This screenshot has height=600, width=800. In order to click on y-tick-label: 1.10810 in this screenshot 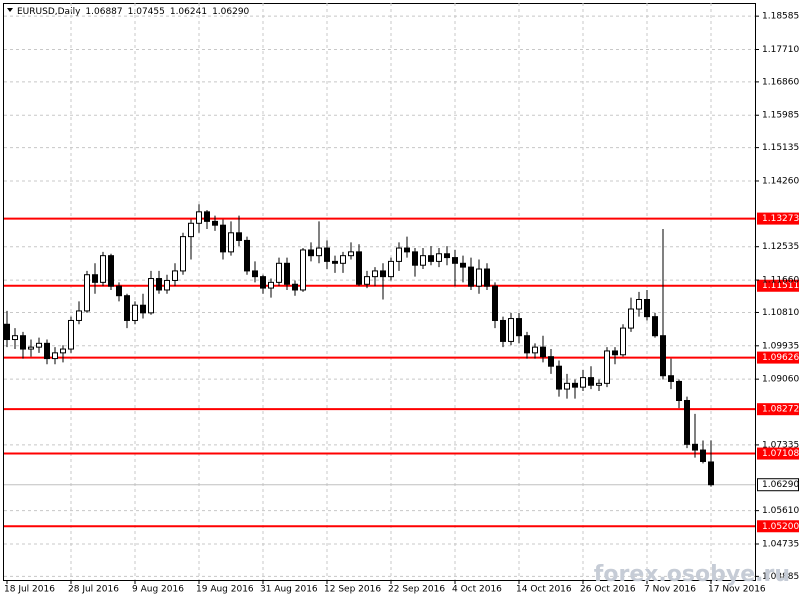, I will do `click(780, 313)`.